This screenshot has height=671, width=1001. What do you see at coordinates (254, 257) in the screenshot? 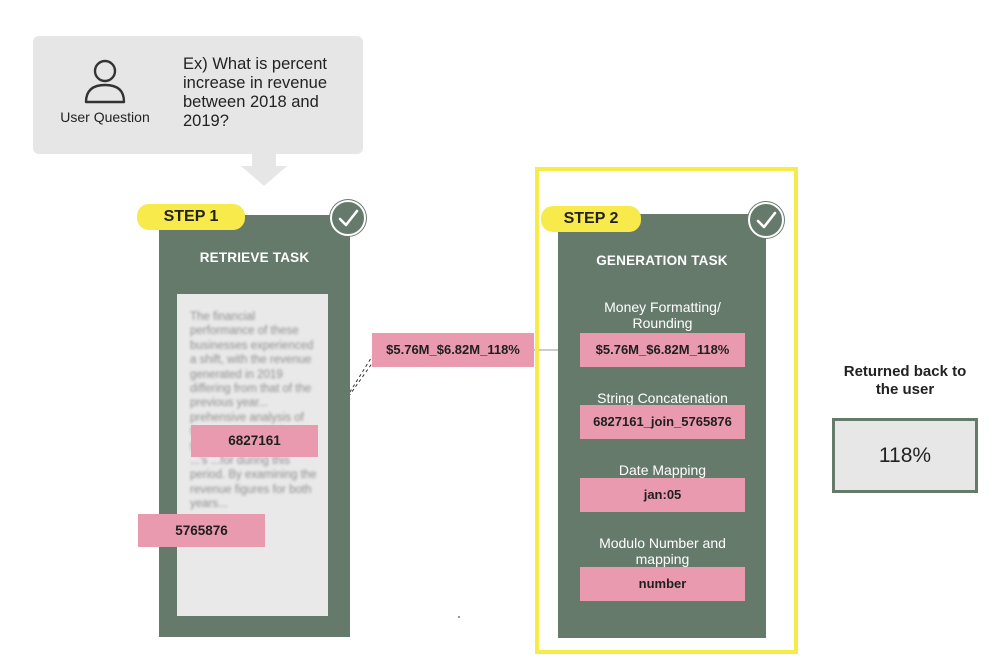
I see `retrieve-task-title: RETRIEVE TASK` at bounding box center [254, 257].